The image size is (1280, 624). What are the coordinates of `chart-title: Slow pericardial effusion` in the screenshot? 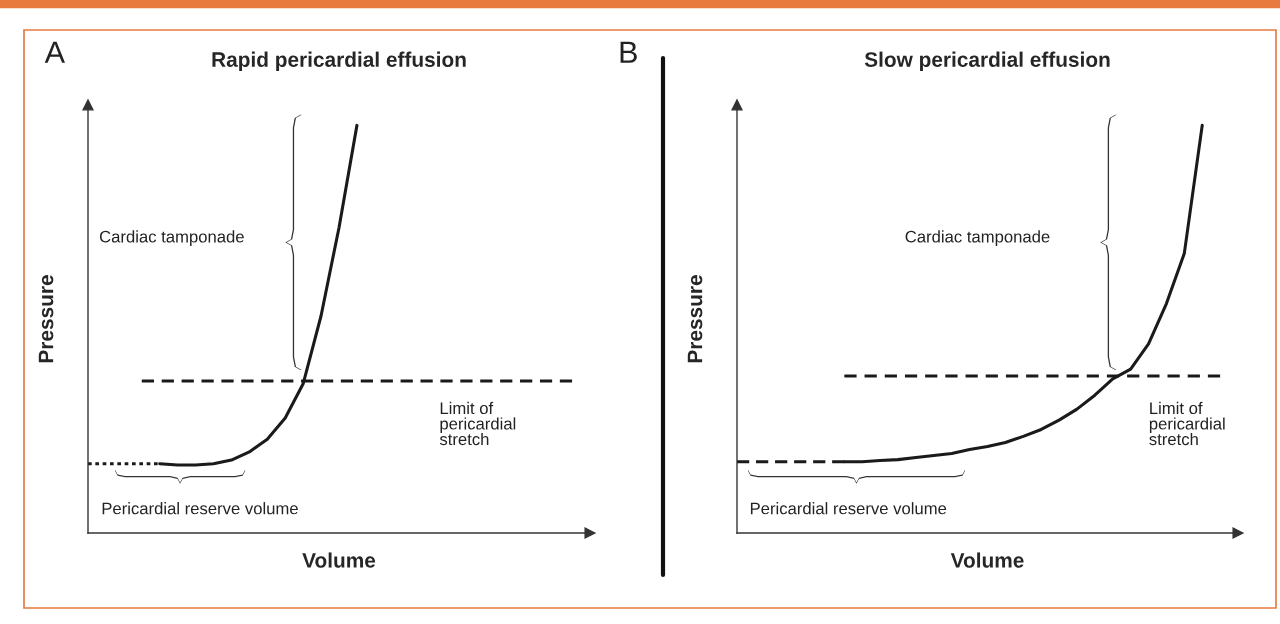 It's located at (987, 61).